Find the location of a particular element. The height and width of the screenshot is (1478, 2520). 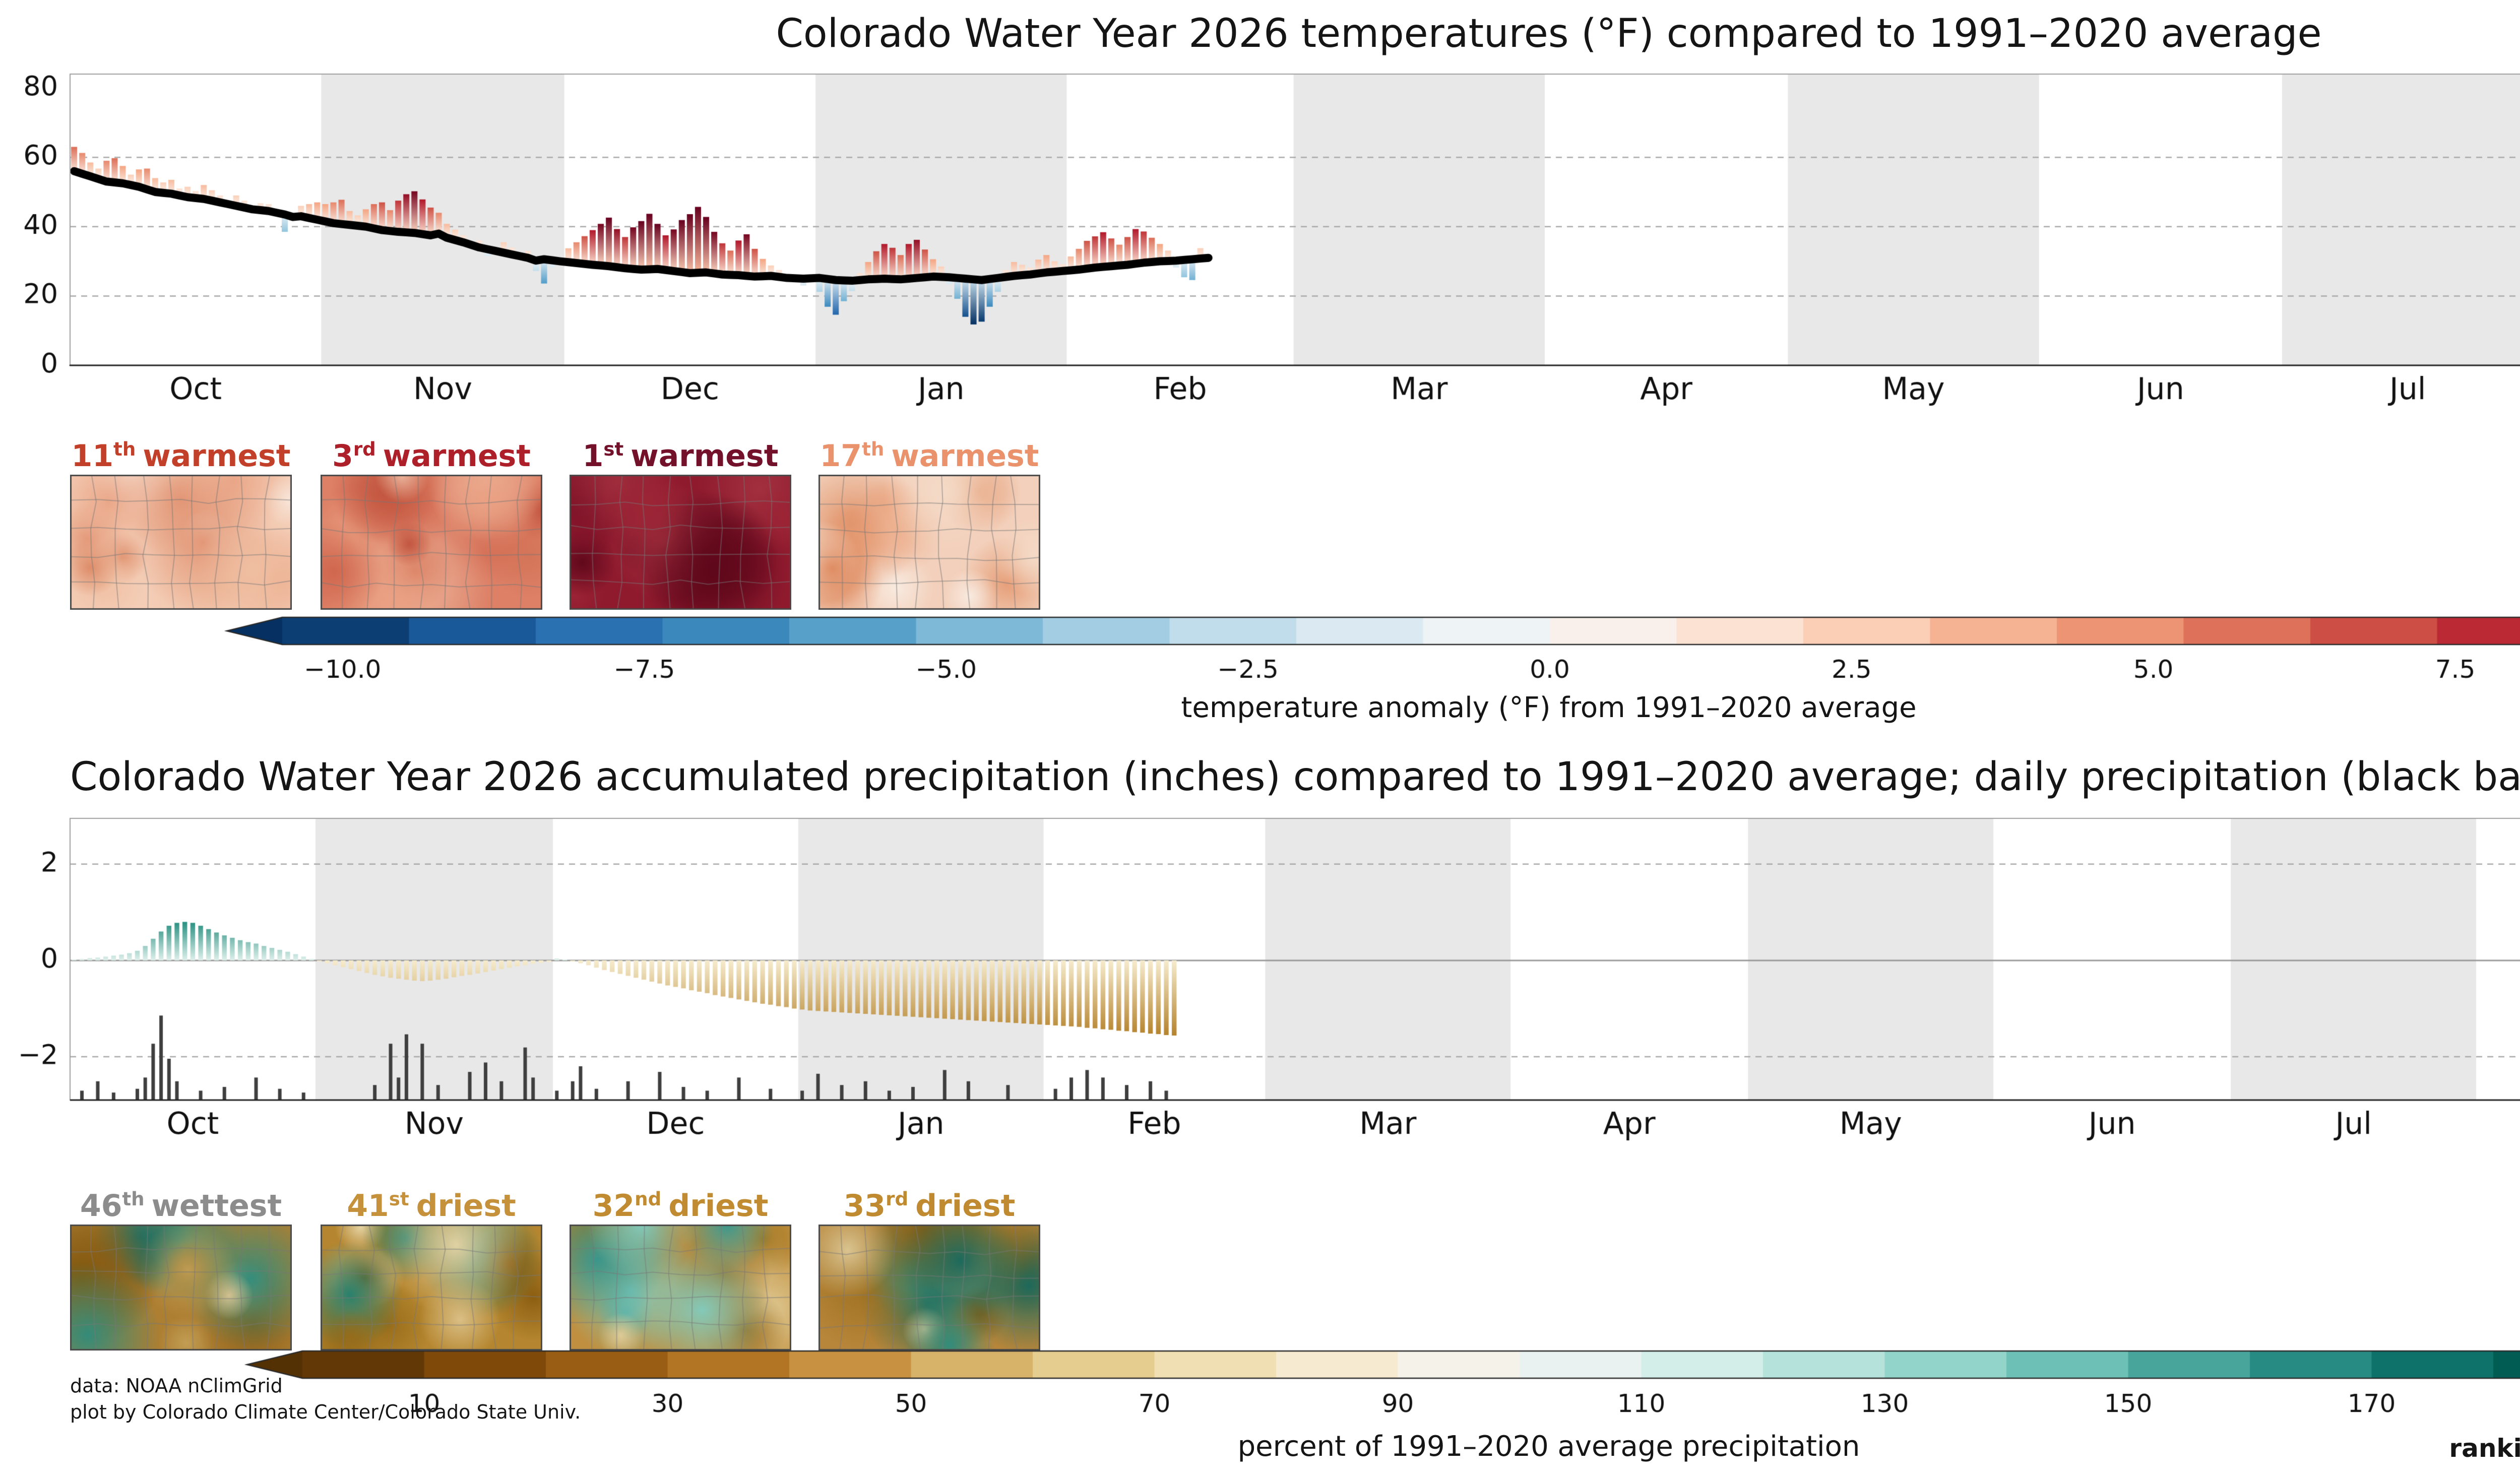

map-cell-jan-precip: 33rd driest is located at coordinates (929, 1266).